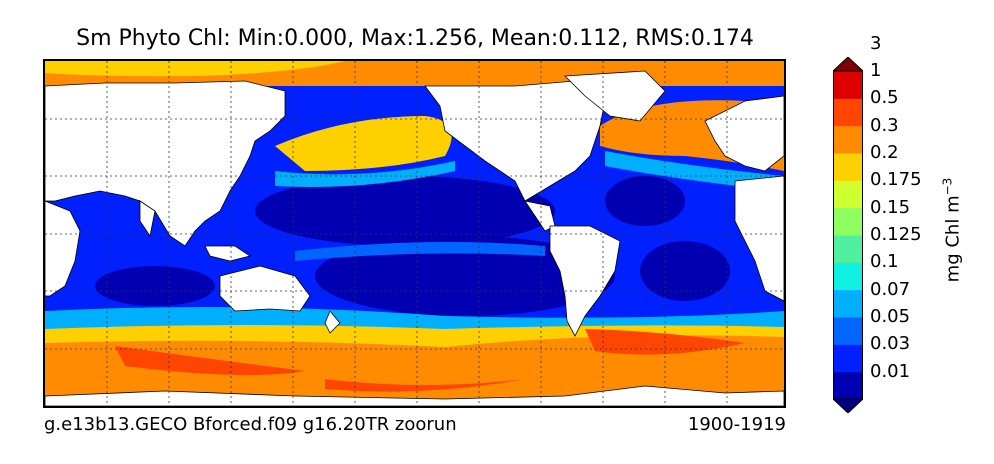  What do you see at coordinates (585, 281) in the screenshot?
I see `land-south-america` at bounding box center [585, 281].